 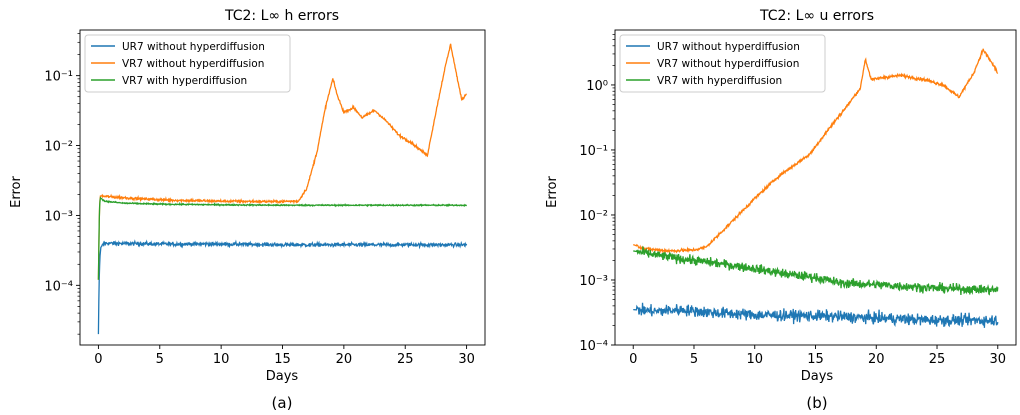 What do you see at coordinates (816, 16) in the screenshot?
I see `chart-title: TC2: L∞ u errors` at bounding box center [816, 16].